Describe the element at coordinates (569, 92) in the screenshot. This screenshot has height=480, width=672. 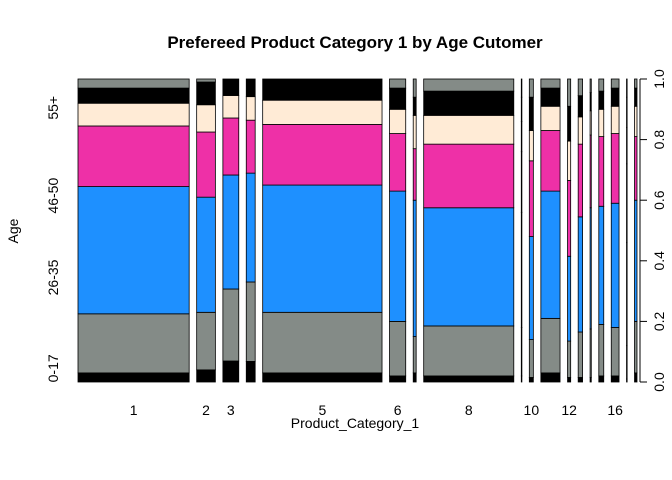
I see `bar-segment-cat12-age55+` at that location.